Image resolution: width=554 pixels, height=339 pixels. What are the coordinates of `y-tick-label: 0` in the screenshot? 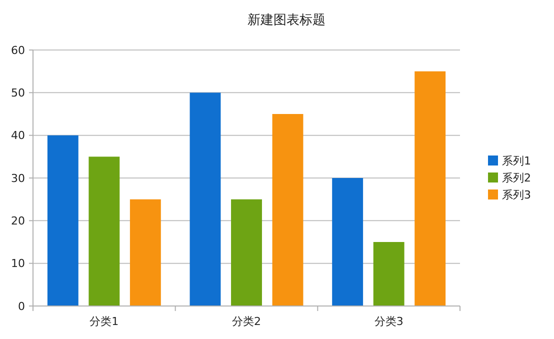 It's located at (21, 306).